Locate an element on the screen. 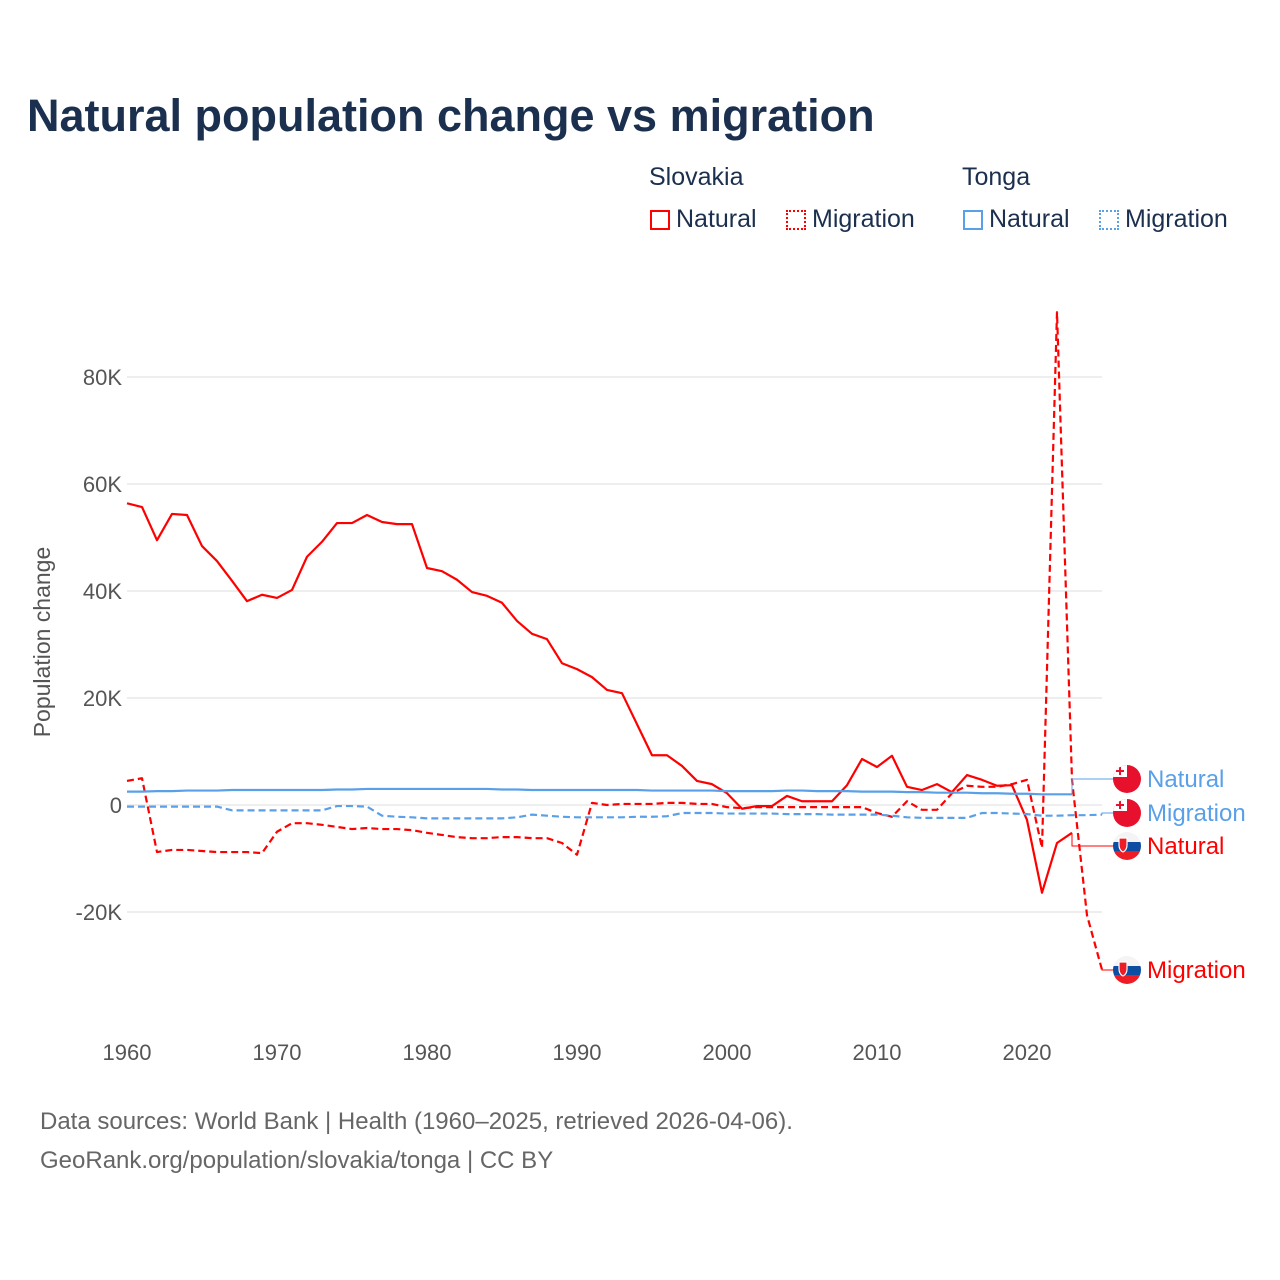 The height and width of the screenshot is (1280, 1280). legend-slovakia-natural: Natural is located at coordinates (703, 219).